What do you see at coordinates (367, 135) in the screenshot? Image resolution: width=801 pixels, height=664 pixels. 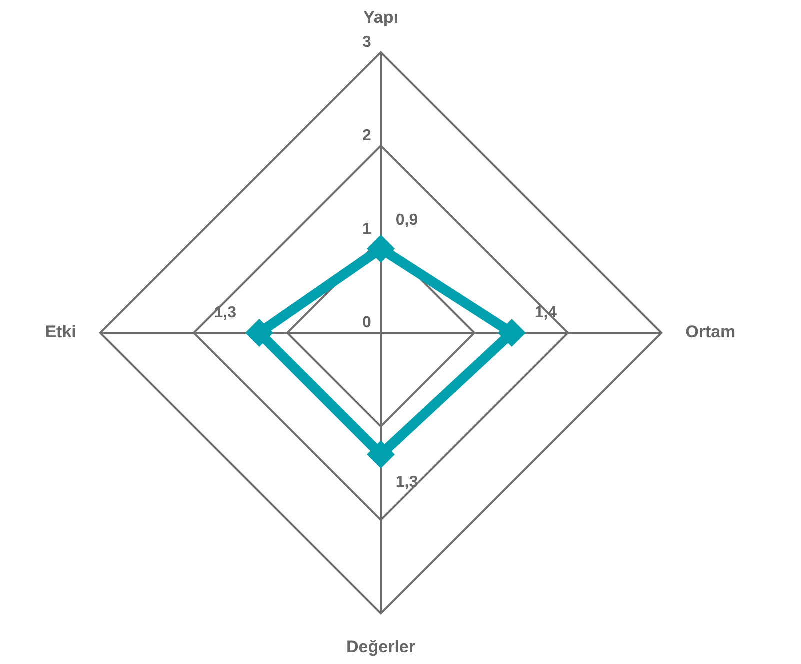 I see `y-tick-label: 2` at bounding box center [367, 135].